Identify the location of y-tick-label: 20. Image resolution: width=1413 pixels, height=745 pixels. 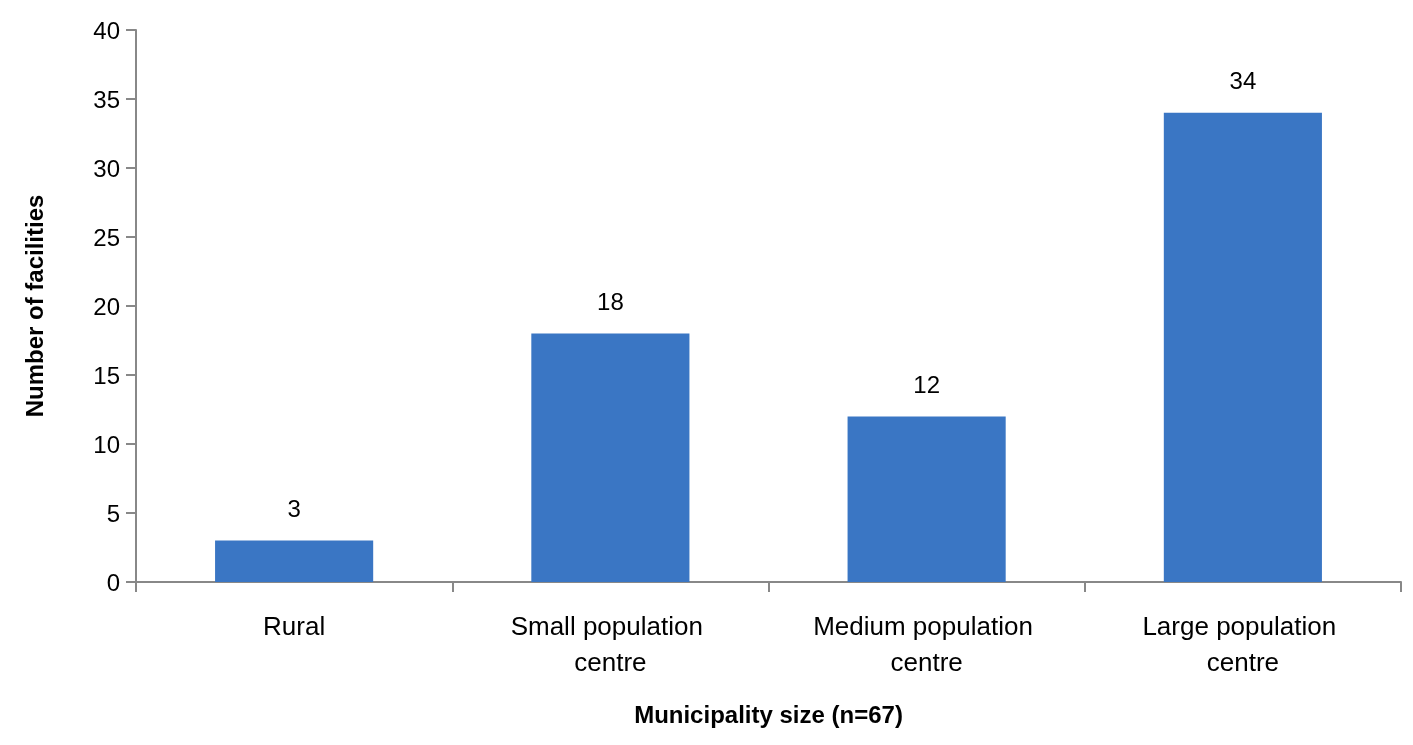
(106, 306).